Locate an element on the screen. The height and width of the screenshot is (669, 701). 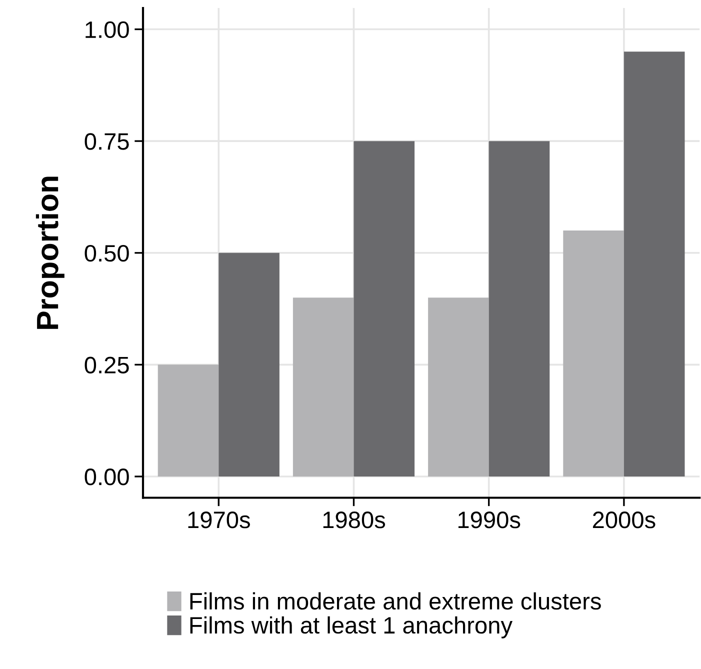
y-axis-title: Proportion is located at coordinates (50, 252).